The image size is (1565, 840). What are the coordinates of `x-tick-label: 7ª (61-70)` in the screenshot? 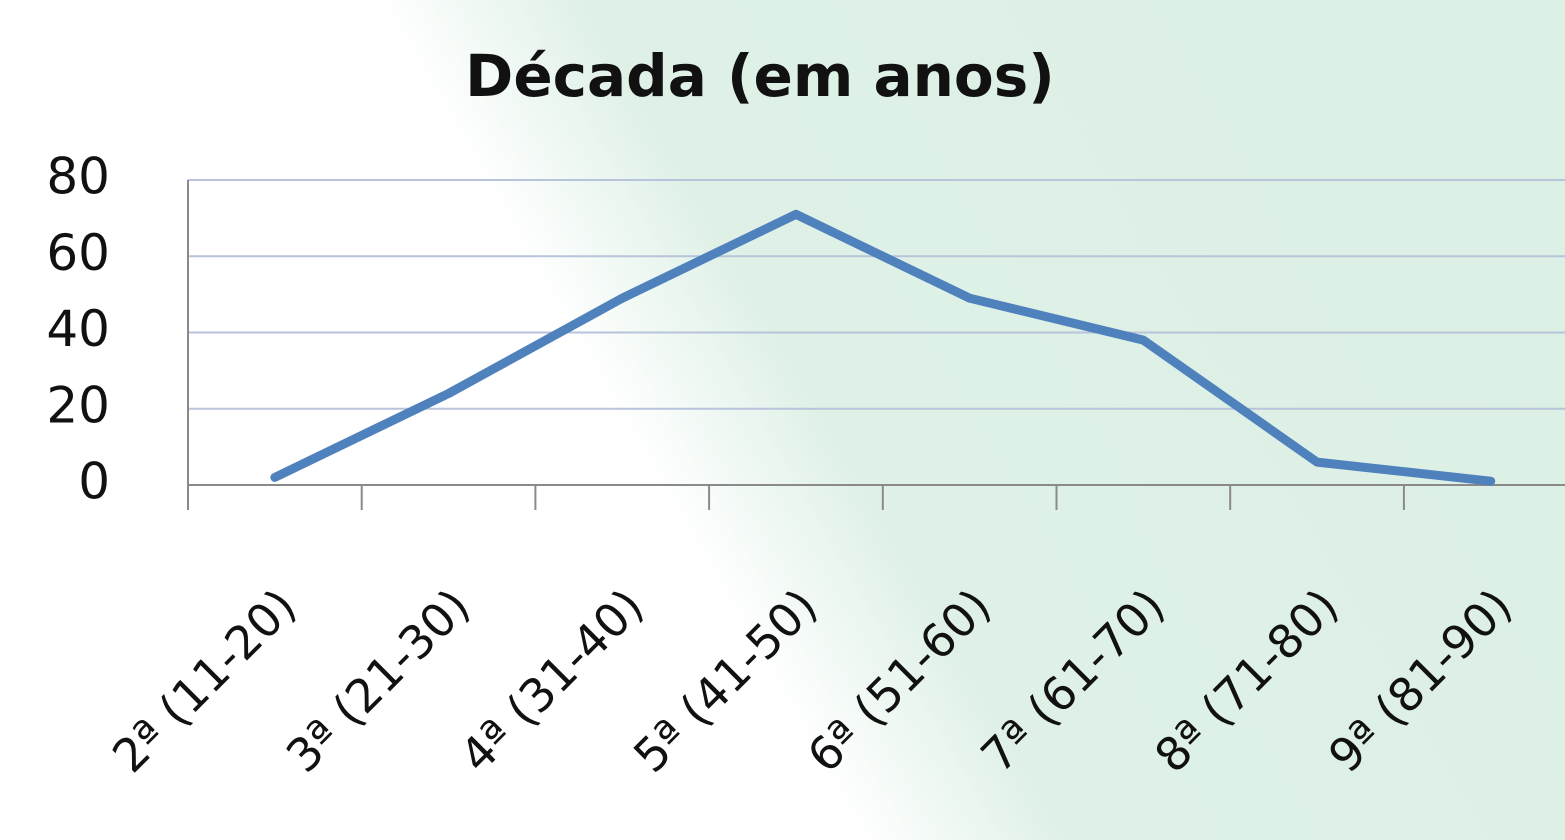 It's located at (1073, 680).